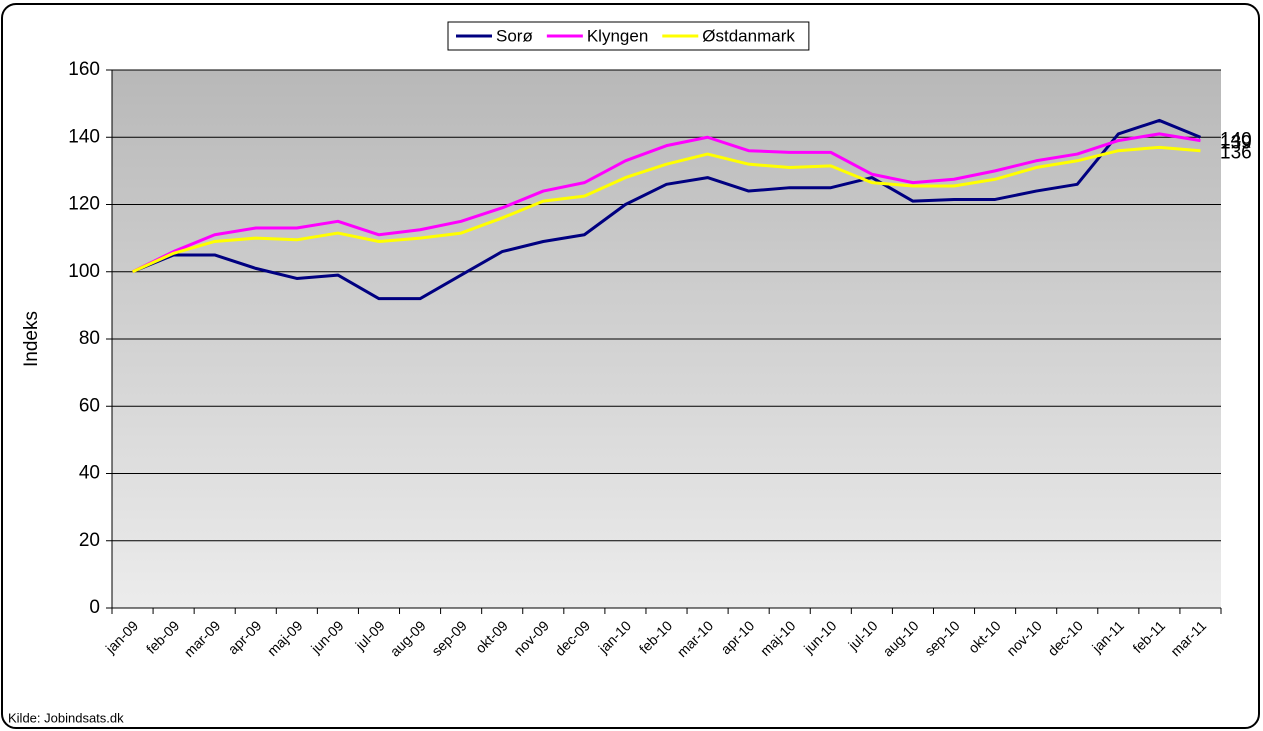  What do you see at coordinates (89, 405) in the screenshot?
I see `y-tick-label: 60` at bounding box center [89, 405].